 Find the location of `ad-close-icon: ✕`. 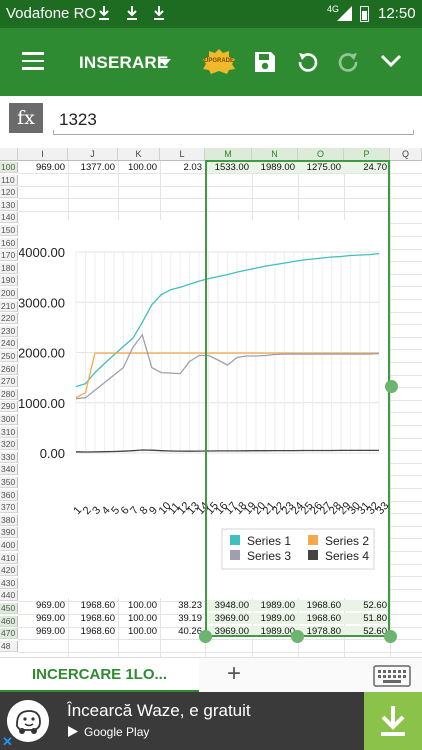

ad-close-icon: ✕ is located at coordinates (7, 741).